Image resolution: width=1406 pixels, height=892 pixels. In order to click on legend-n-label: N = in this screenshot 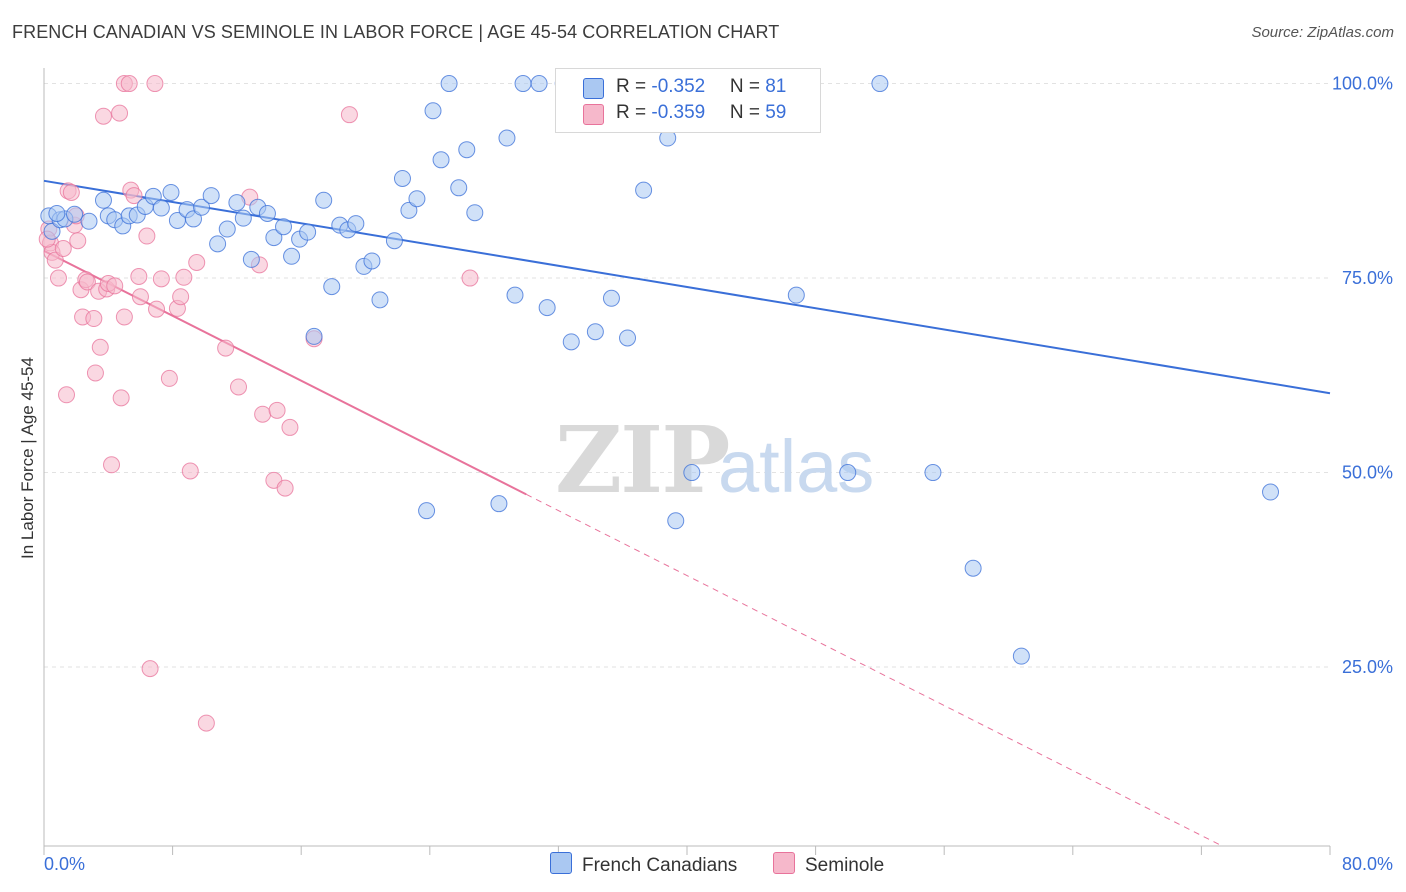, I will do `click(747, 112)`.